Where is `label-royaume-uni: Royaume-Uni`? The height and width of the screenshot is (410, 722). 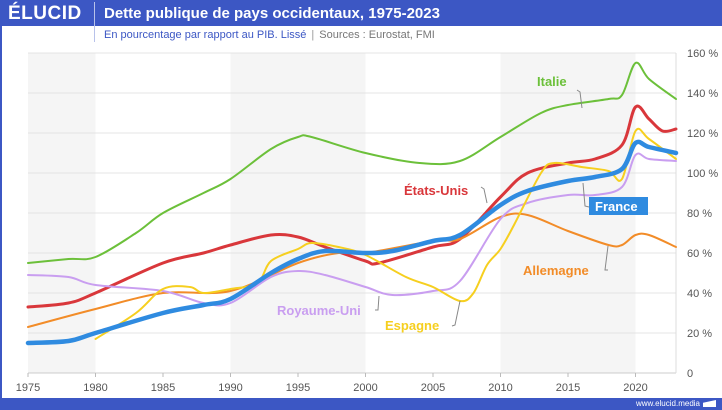 label-royaume-uni: Royaume-Uni is located at coordinates (319, 310).